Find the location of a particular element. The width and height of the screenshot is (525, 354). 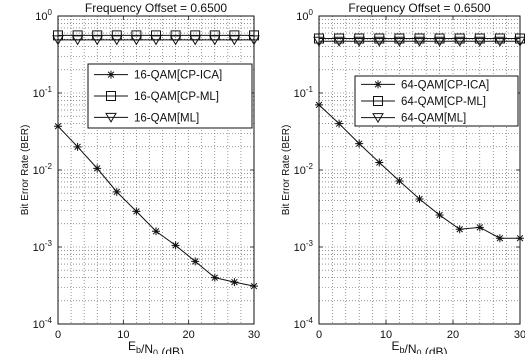

legend-label: 64-QAM[CP-ML] is located at coordinates (443, 102).